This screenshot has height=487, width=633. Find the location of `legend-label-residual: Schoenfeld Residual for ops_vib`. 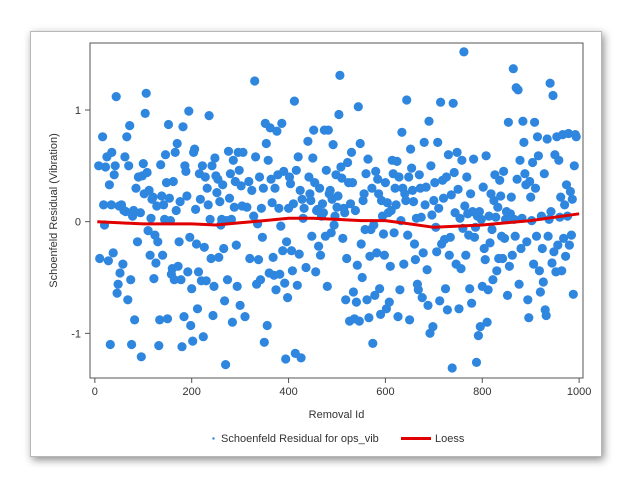

legend-label-residual: Schoenfeld Residual for ops_vib is located at coordinates (300, 439).